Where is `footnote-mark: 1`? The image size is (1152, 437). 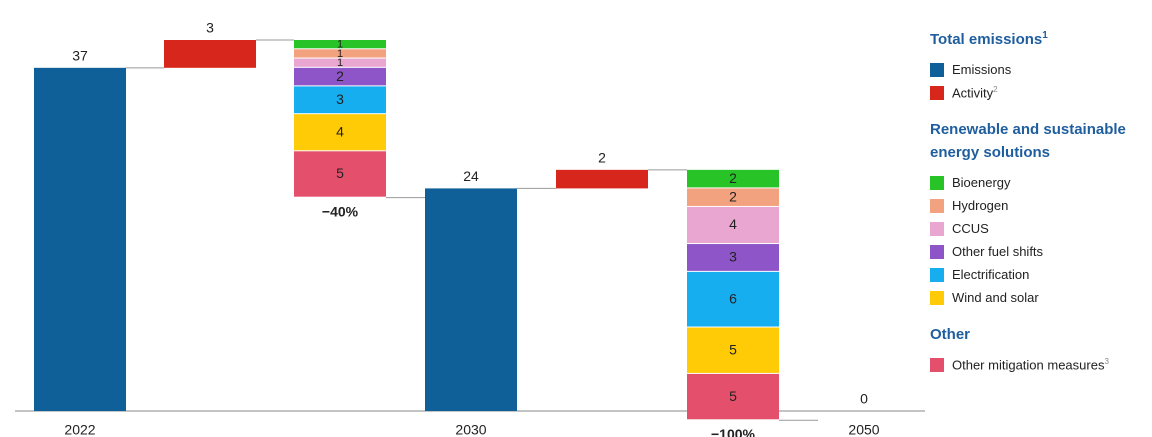
footnote-mark: 1 is located at coordinates (1045, 35).